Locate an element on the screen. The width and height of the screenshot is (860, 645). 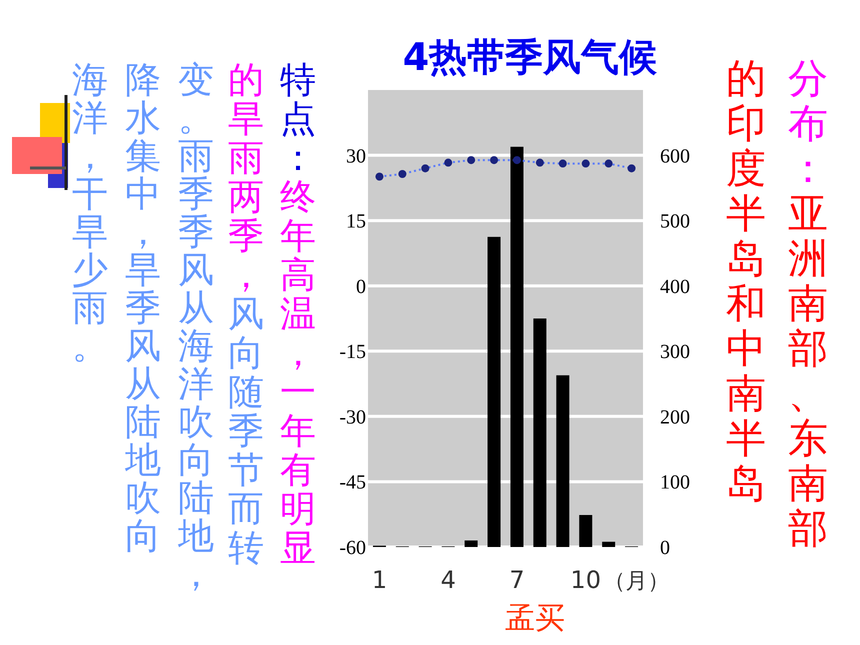
text: 孟买 is located at coordinates (535, 618).